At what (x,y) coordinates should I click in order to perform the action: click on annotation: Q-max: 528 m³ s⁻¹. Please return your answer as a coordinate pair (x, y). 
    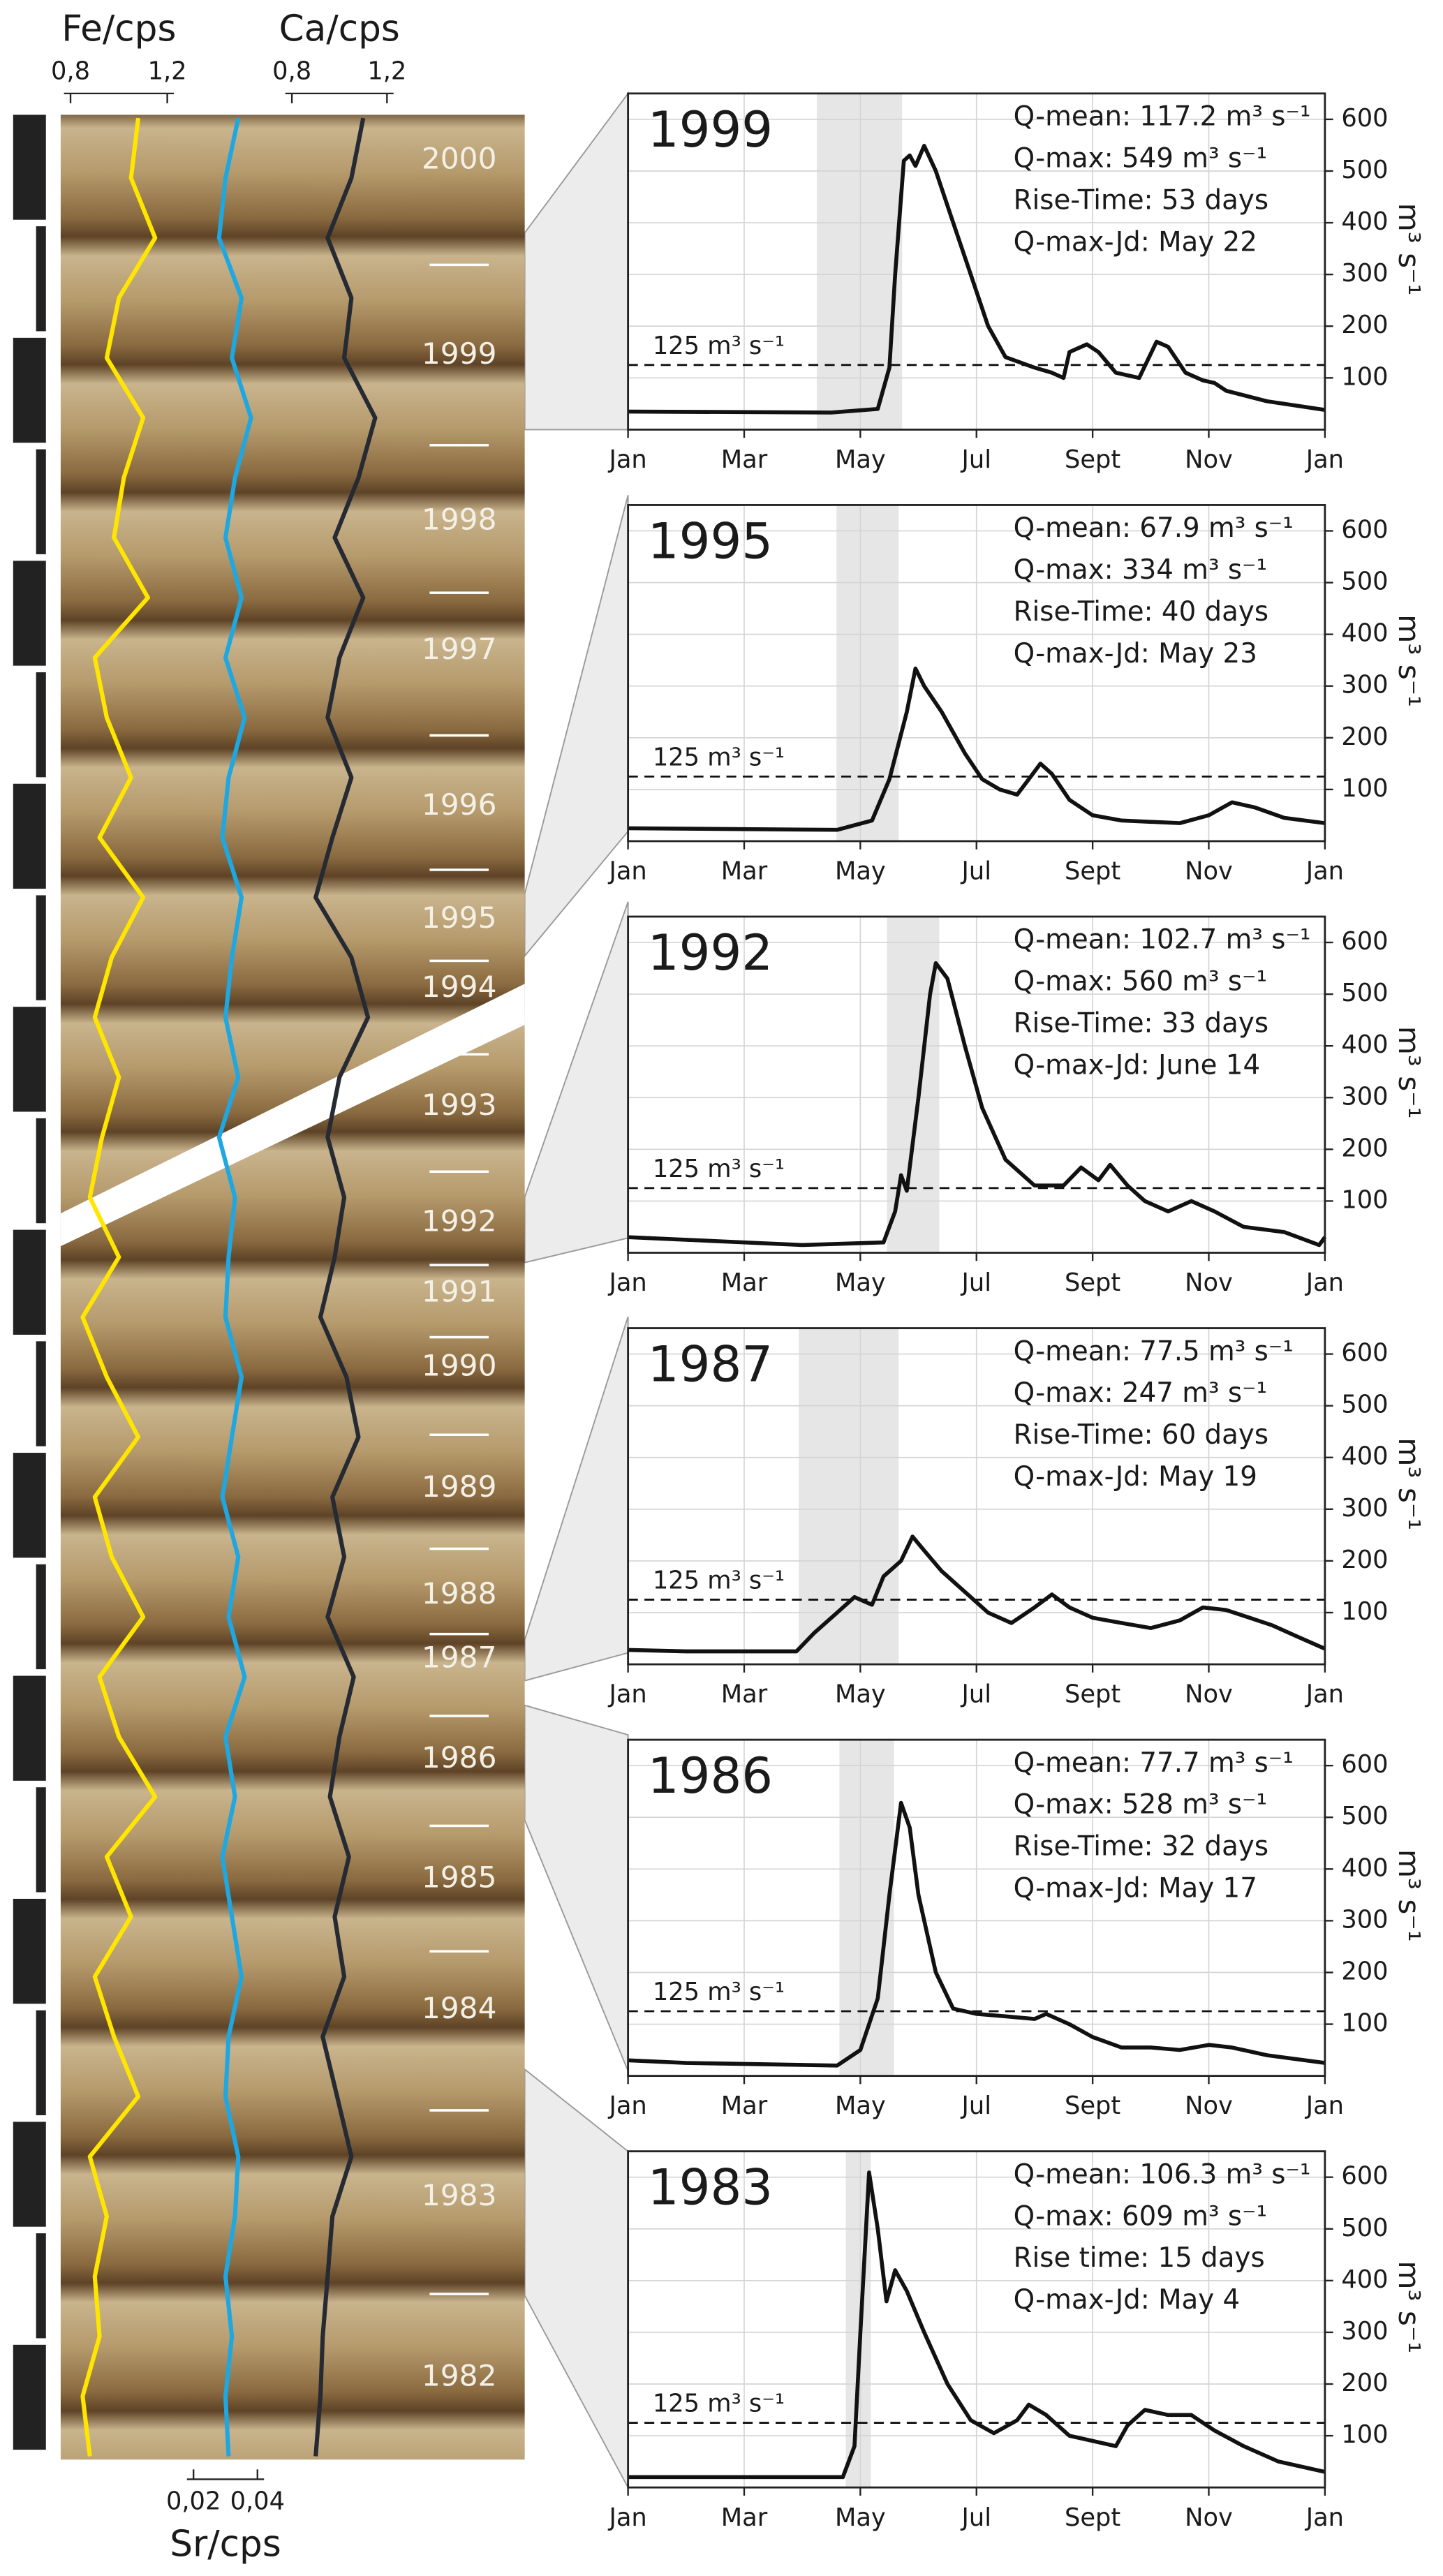
    Looking at the image, I should click on (1140, 1805).